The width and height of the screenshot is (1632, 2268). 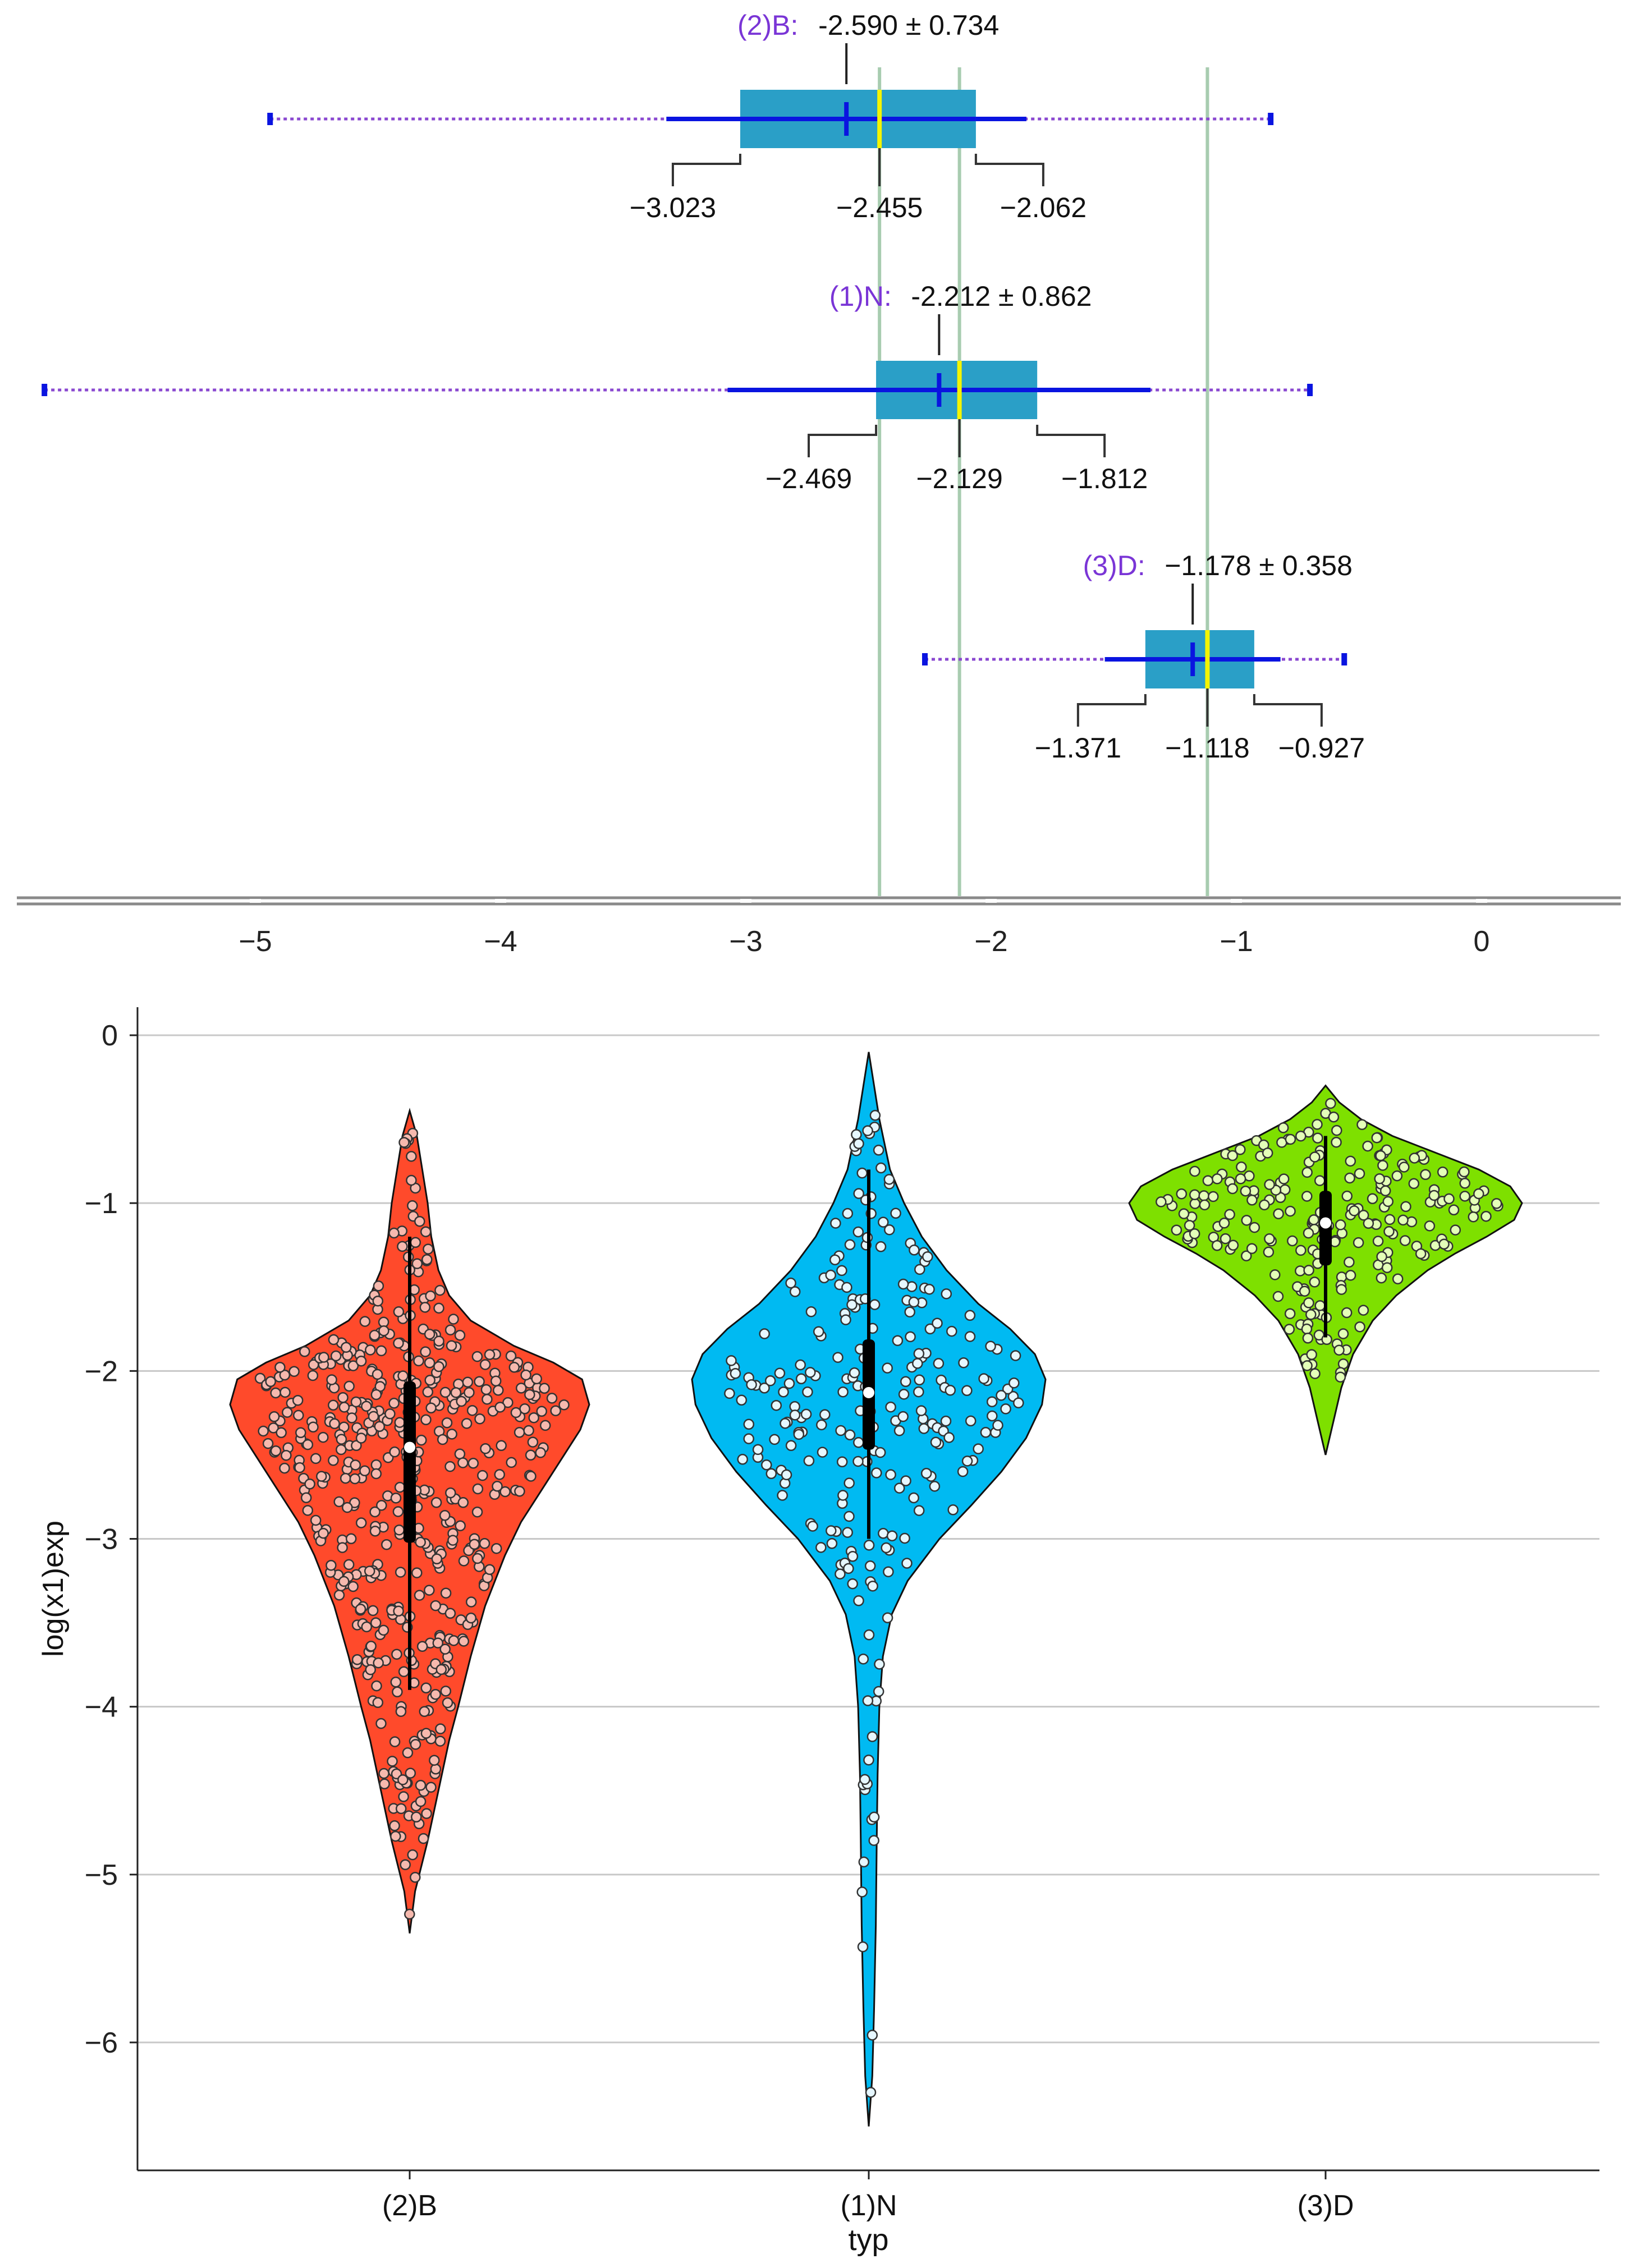 What do you see at coordinates (45, 390) in the screenshot?
I see `range-min-marker` at bounding box center [45, 390].